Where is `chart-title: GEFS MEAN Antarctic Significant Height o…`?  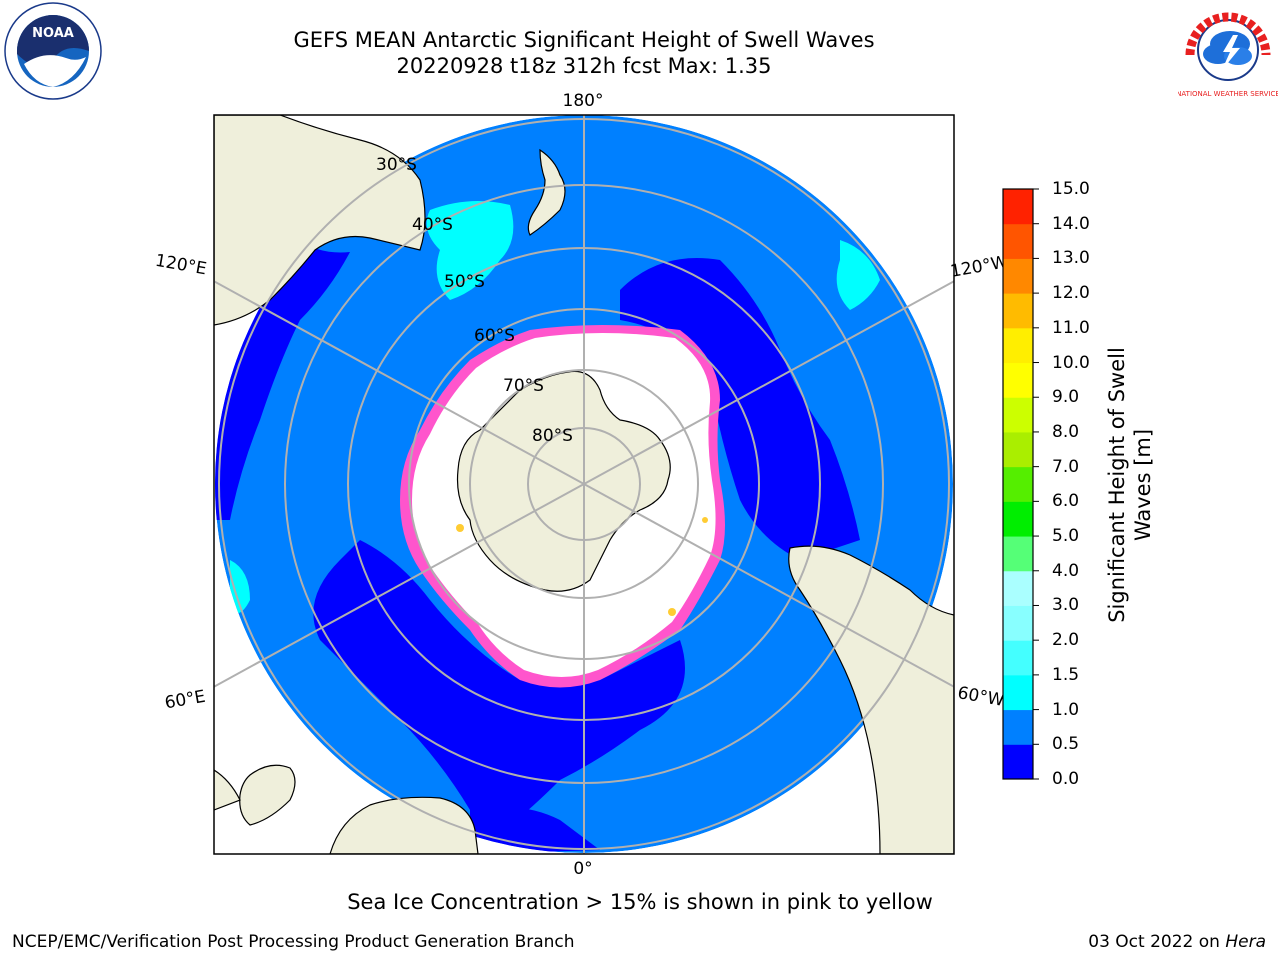
chart-title: GEFS MEAN Antarctic Significant Height o… is located at coordinates (584, 40).